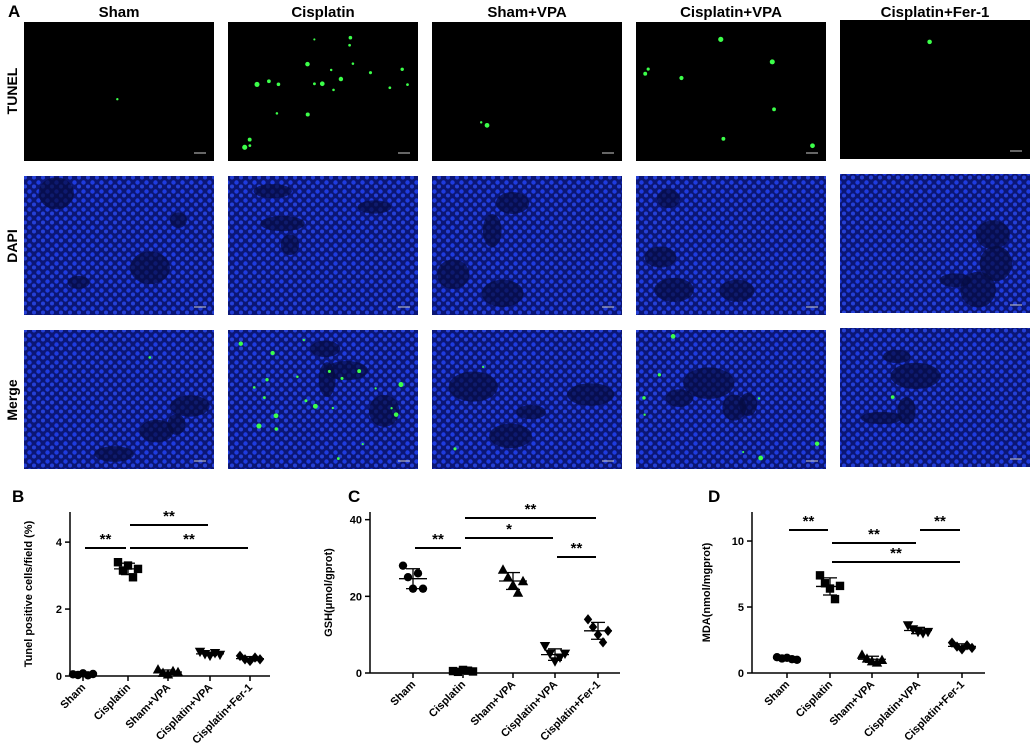 This screenshot has height=756, width=1031. What do you see at coordinates (527, 12) in the screenshot?
I see `column-header: Sham+VPA` at bounding box center [527, 12].